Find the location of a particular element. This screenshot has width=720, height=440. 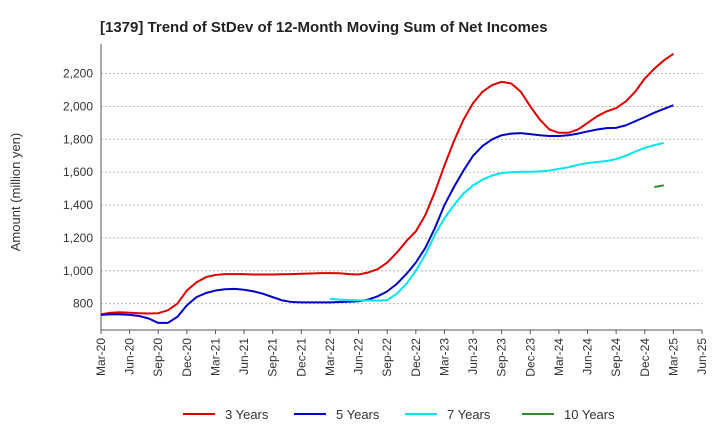

x-tick-label: Dec-24 is located at coordinates (645, 357).